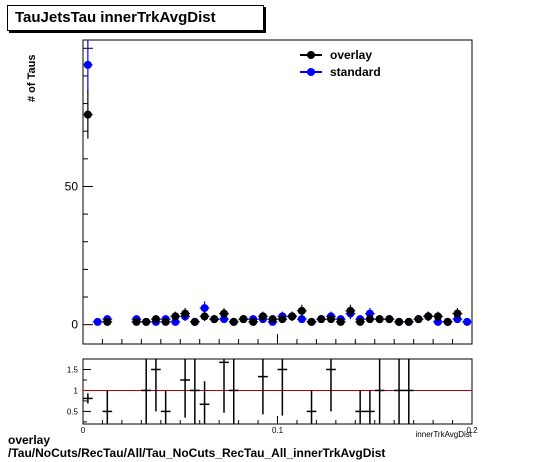  What do you see at coordinates (311, 54) in the screenshot?
I see `legend-marker-overlay` at bounding box center [311, 54].